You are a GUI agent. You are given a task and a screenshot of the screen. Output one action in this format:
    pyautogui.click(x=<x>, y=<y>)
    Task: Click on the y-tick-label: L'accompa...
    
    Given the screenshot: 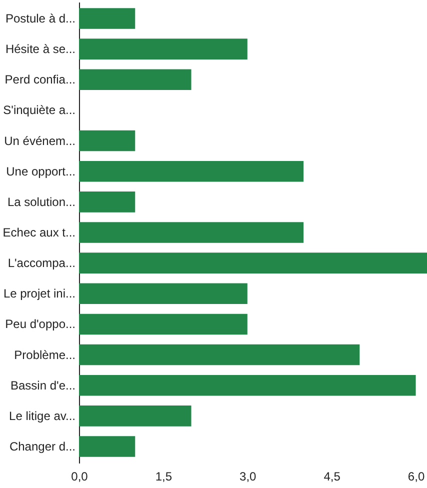 What is the action you would take?
    pyautogui.click(x=42, y=263)
    